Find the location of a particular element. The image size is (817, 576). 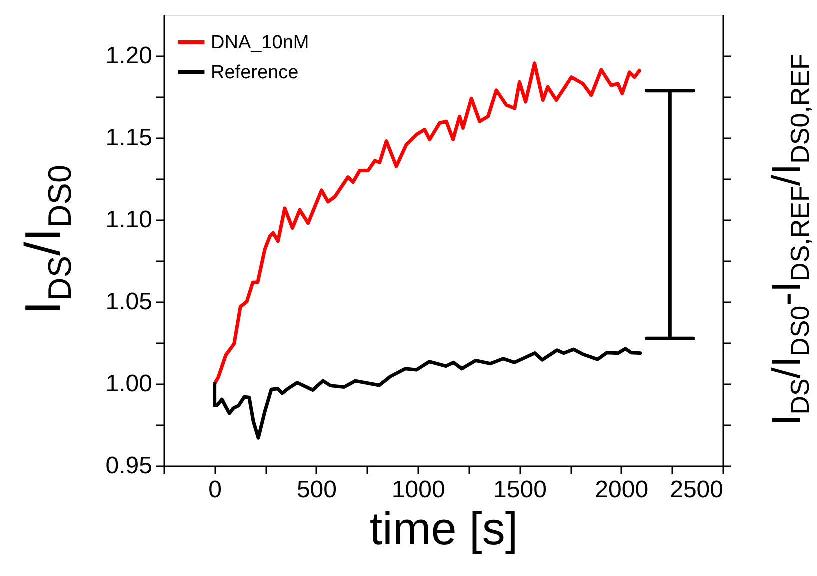

text: -IDS,REF/IDS0,REF is located at coordinates (790, 180).